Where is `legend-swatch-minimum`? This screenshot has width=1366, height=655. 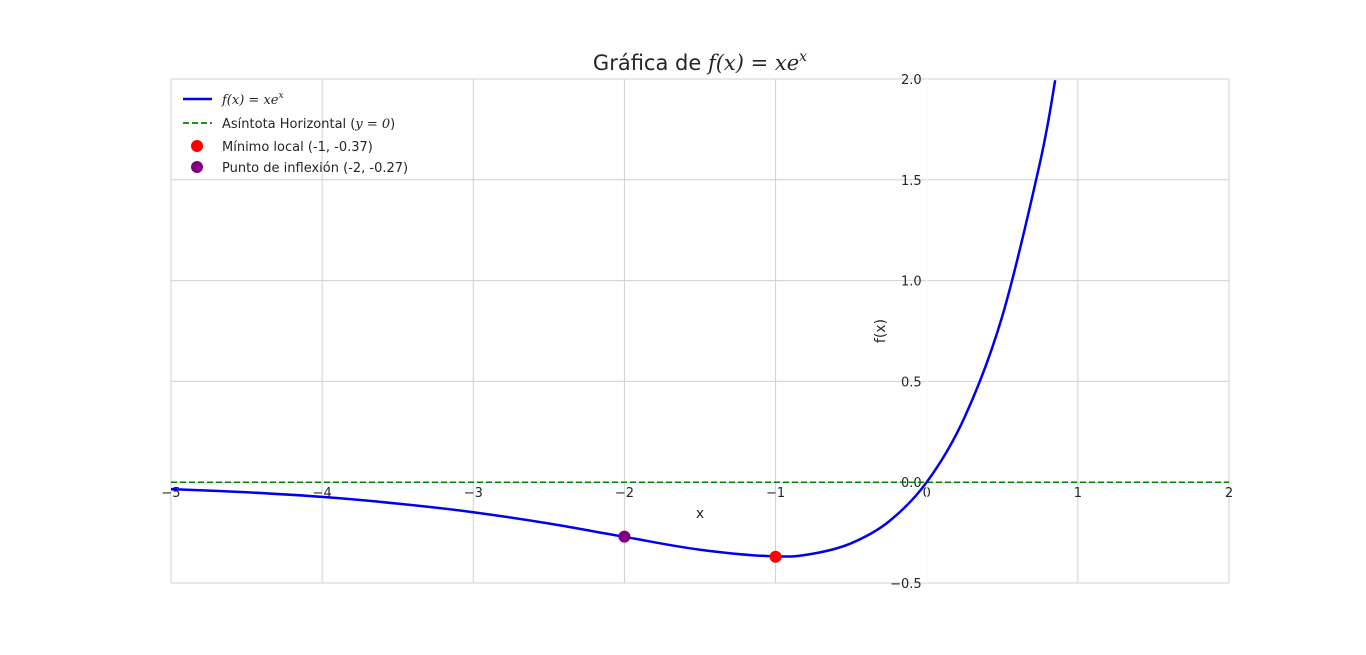
legend-swatch-minimum is located at coordinates (197, 146).